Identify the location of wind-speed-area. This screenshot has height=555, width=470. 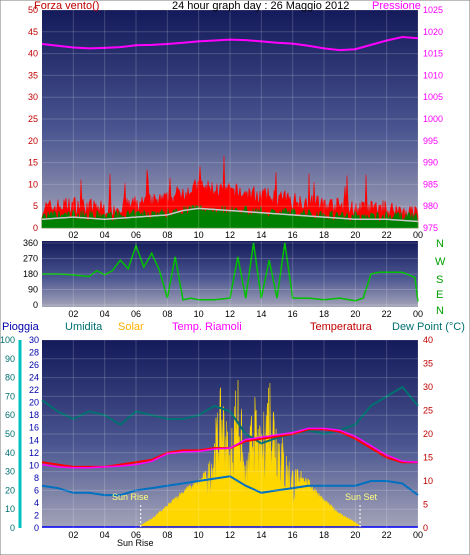
(230, 216).